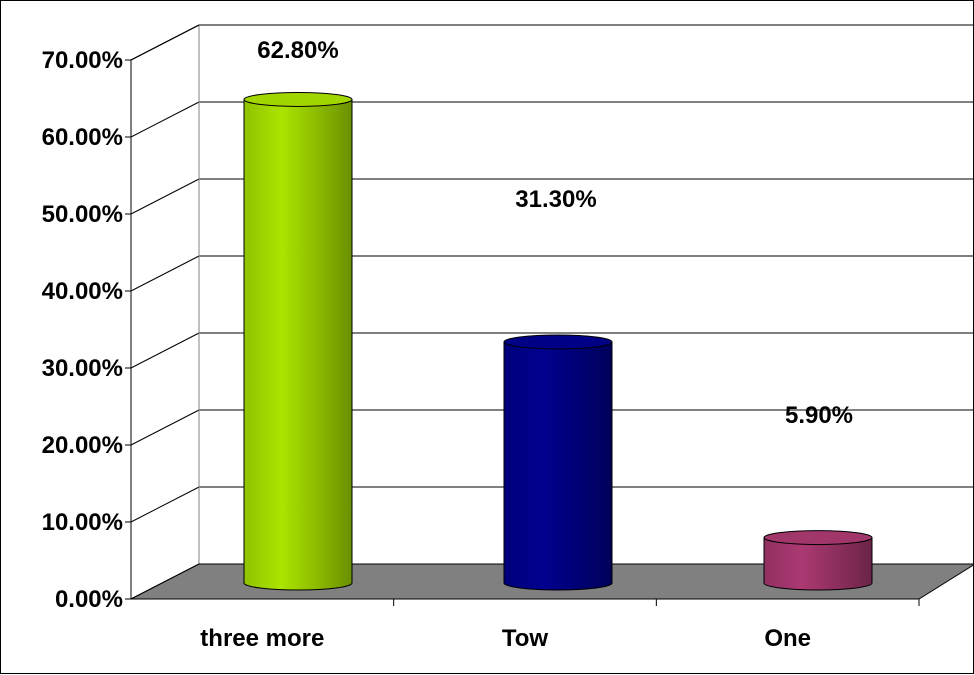 This screenshot has height=675, width=974. I want to click on x-tick-label-1: Tow, so click(525, 638).